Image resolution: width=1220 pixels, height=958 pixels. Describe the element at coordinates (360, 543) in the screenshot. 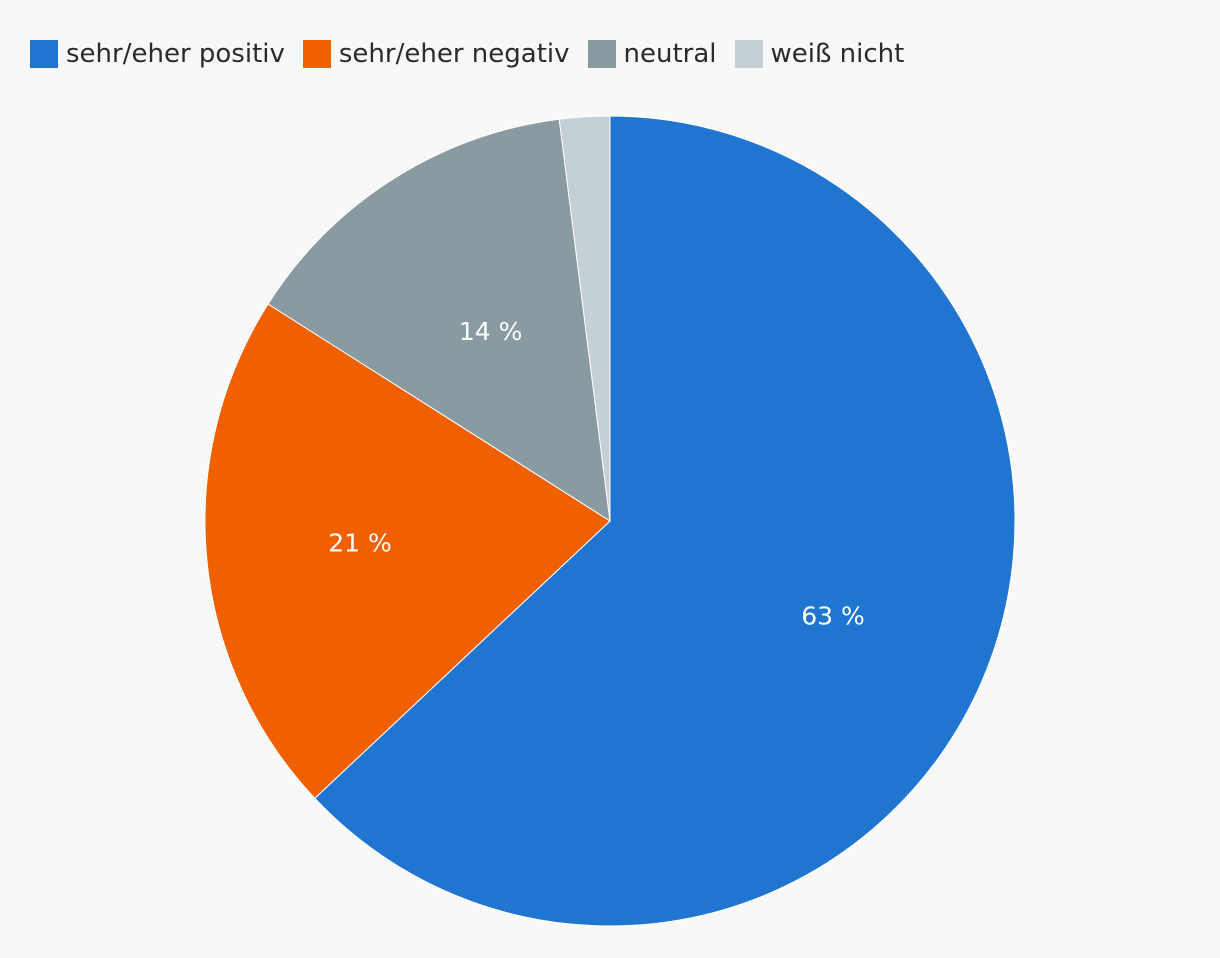

I see `slice-label-negative: 21 %` at that location.